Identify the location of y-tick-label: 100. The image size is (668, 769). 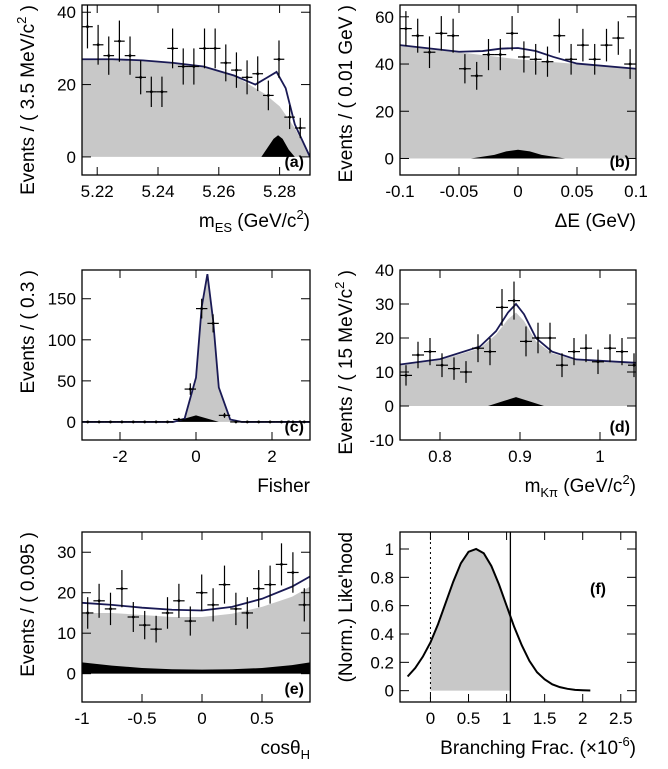
(62, 340).